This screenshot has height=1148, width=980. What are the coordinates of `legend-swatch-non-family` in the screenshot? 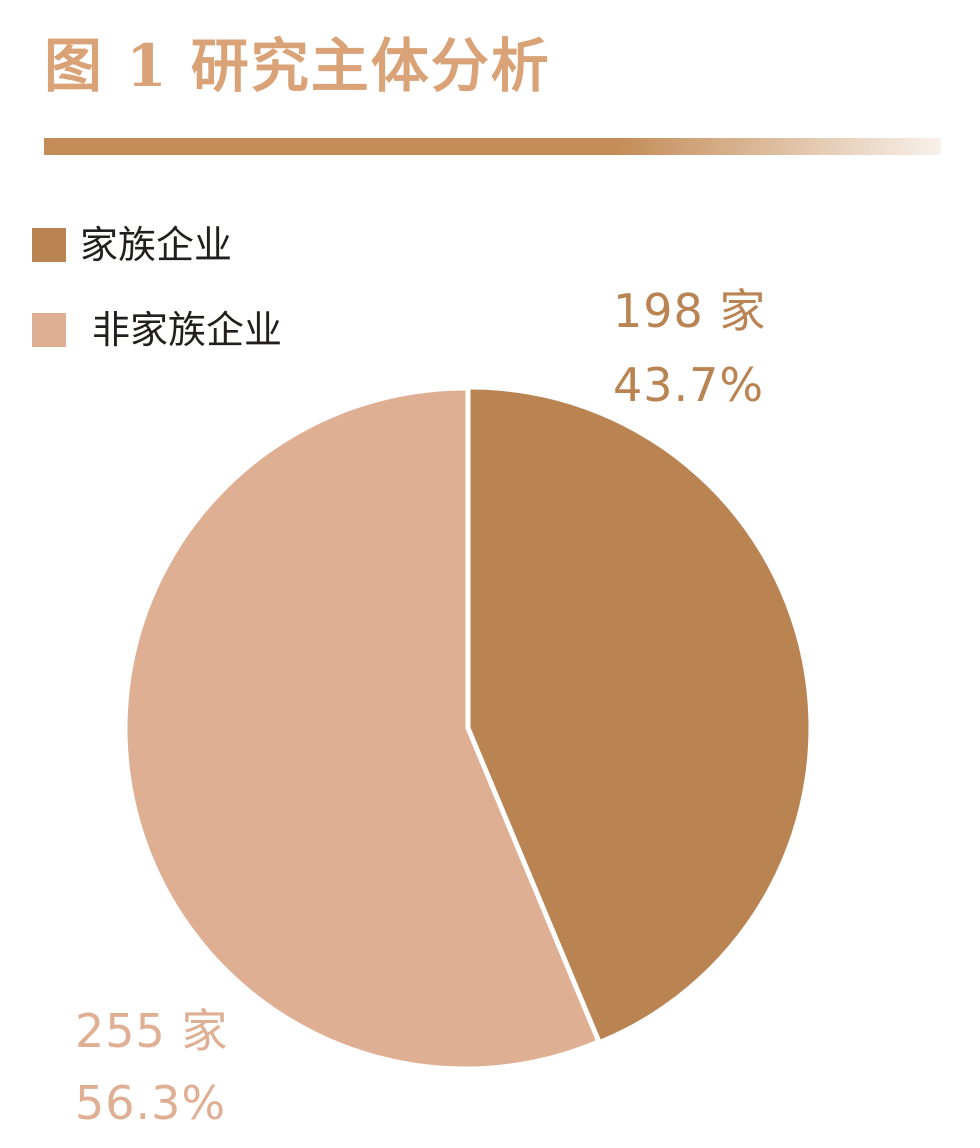 It's located at (49, 330).